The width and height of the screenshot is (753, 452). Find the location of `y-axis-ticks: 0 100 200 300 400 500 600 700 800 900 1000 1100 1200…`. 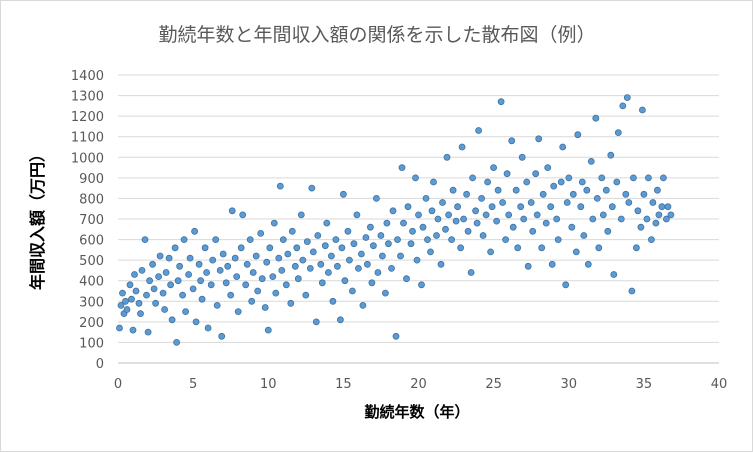

y-axis-ticks: 0 100 200 300 400 500 600 700 800 900 1000 1100 1200… is located at coordinates (87, 220).